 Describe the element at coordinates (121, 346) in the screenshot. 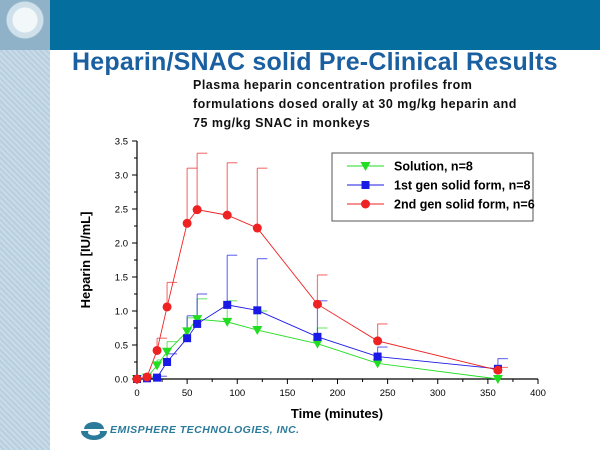

I see `y-tick-label: 0.5` at that location.